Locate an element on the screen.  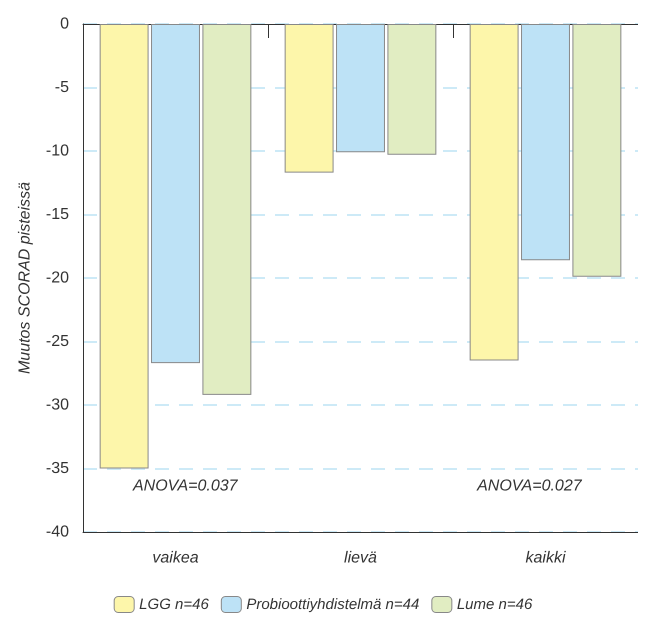
x-tick-label: lievä is located at coordinates (361, 558).